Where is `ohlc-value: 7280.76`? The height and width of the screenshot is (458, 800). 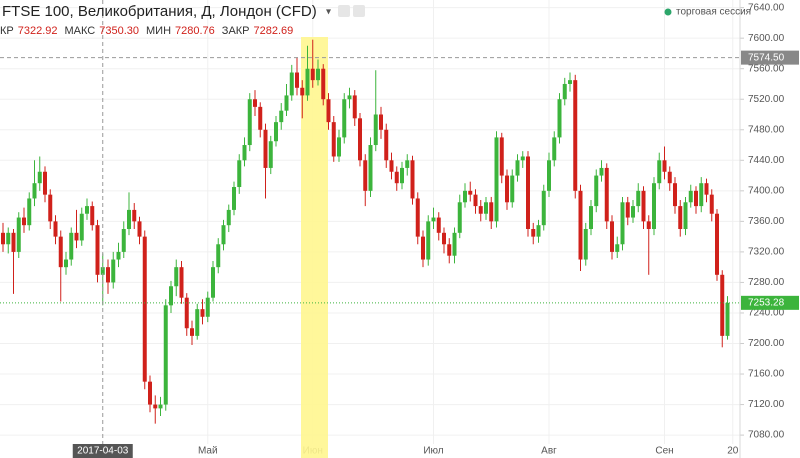
ohlc-value: 7280.76 is located at coordinates (195, 31).